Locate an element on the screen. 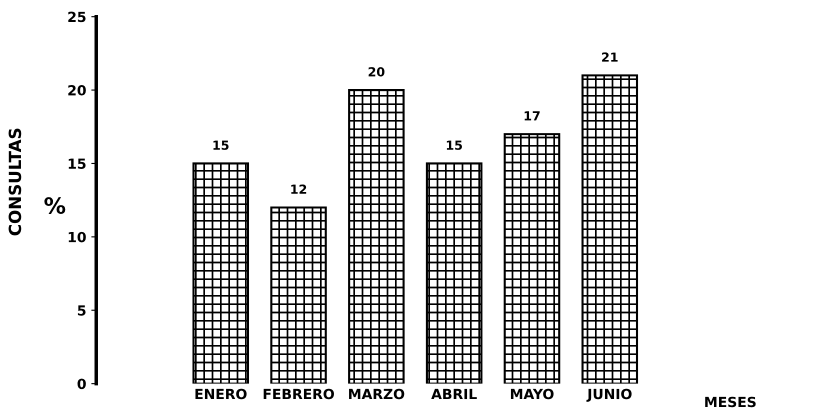 This screenshot has height=417, width=837. y-tick-label: 20 is located at coordinates (77, 90).